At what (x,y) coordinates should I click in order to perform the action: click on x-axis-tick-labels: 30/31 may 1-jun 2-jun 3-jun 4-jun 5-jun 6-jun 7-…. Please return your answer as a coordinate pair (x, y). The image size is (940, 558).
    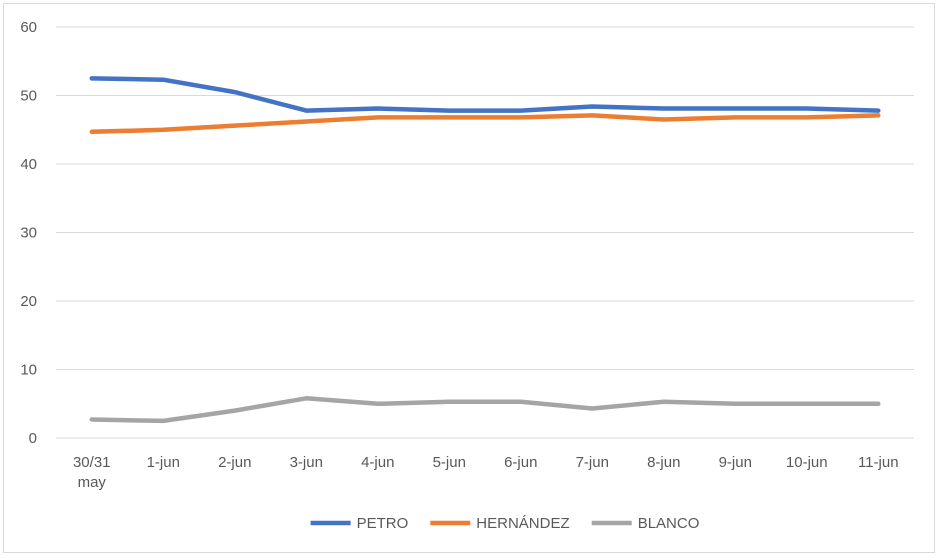
    Looking at the image, I should click on (486, 472).